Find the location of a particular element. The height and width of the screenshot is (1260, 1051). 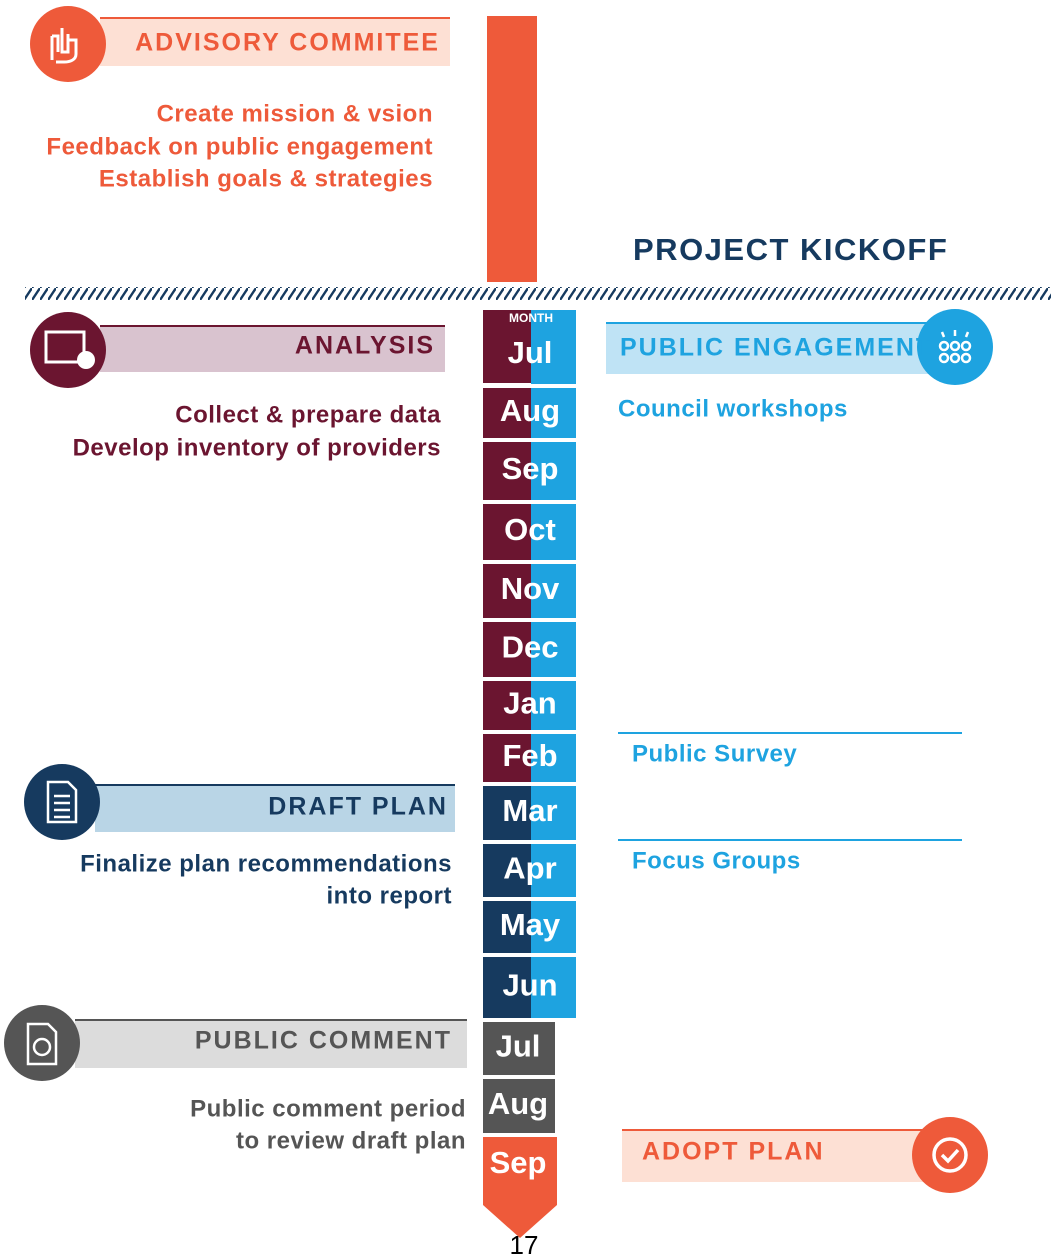

engagement-icon is located at coordinates (955, 347).